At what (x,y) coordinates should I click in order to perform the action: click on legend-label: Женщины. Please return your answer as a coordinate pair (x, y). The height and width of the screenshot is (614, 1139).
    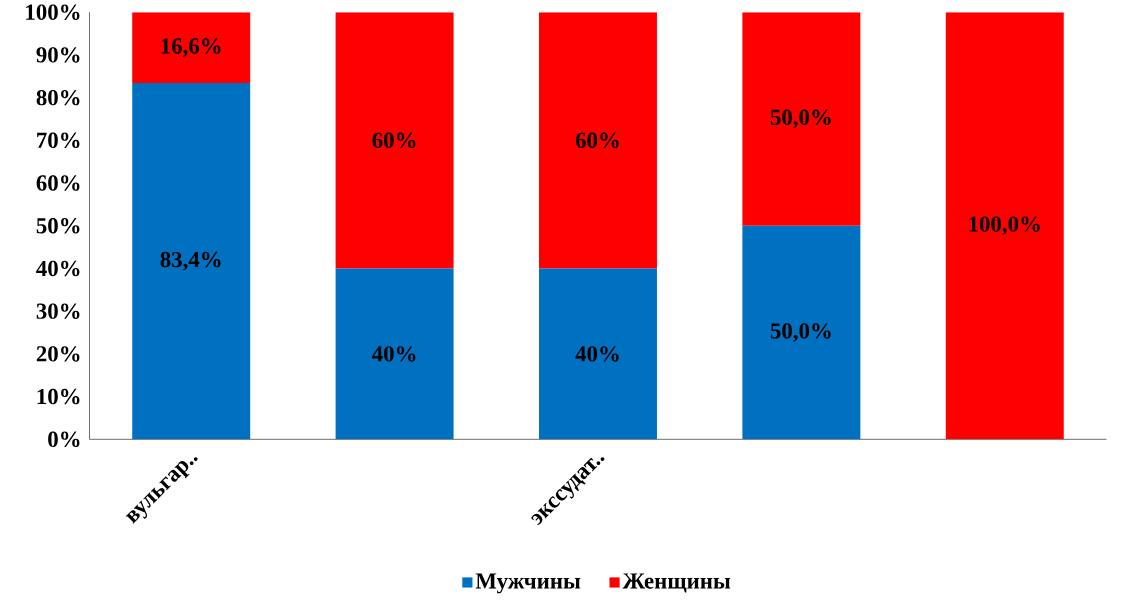
    Looking at the image, I should click on (676, 583).